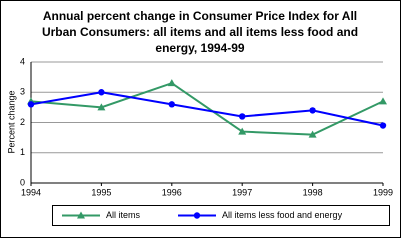  What do you see at coordinates (22, 152) in the screenshot?
I see `y-tick-label: 1` at bounding box center [22, 152].